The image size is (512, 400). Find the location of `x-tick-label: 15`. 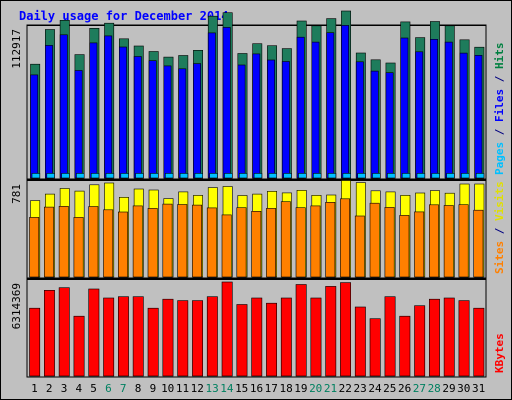

x-tick-label: 15 is located at coordinates (241, 388).